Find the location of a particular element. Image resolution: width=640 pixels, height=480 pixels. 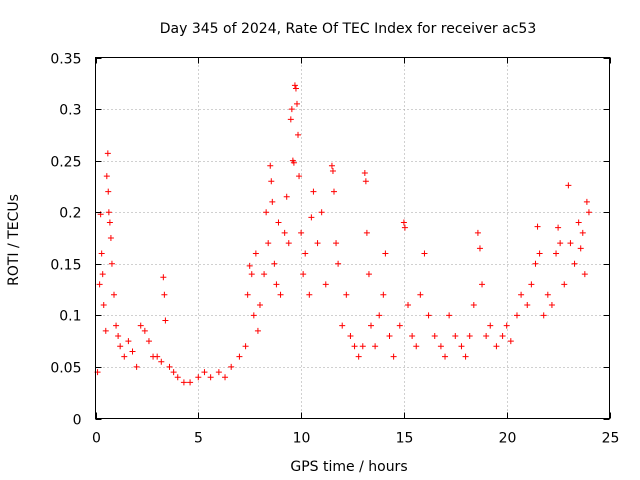

x-tick-label: 0 is located at coordinates (96, 439).